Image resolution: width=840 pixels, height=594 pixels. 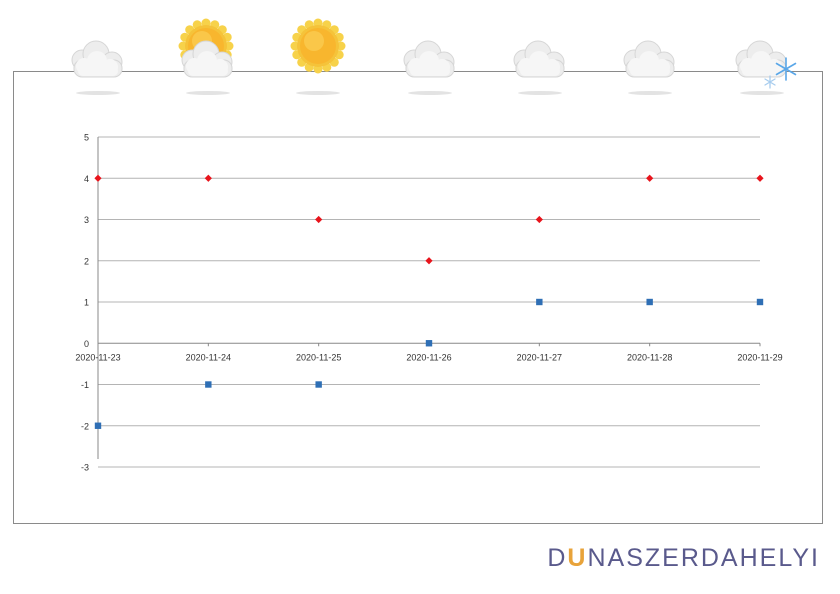 What do you see at coordinates (86, 138) in the screenshot?
I see `y-tick-label: 5` at bounding box center [86, 138].